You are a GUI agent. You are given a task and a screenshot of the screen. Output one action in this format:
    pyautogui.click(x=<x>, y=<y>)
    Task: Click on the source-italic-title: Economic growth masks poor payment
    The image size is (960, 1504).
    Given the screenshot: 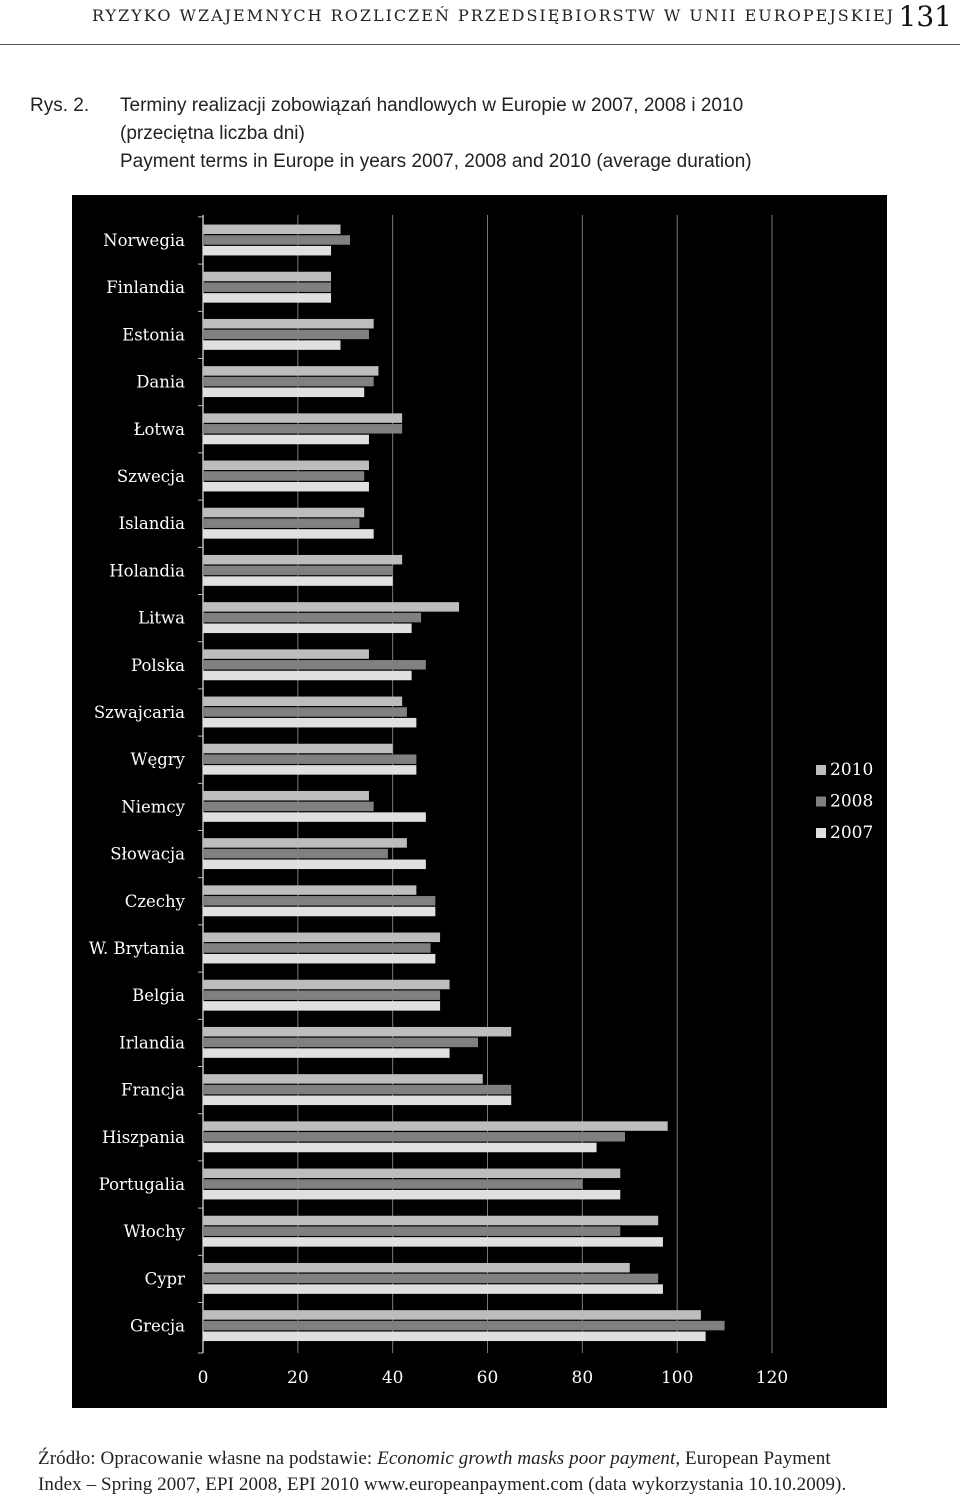 What is the action you would take?
    pyautogui.click(x=526, y=1458)
    